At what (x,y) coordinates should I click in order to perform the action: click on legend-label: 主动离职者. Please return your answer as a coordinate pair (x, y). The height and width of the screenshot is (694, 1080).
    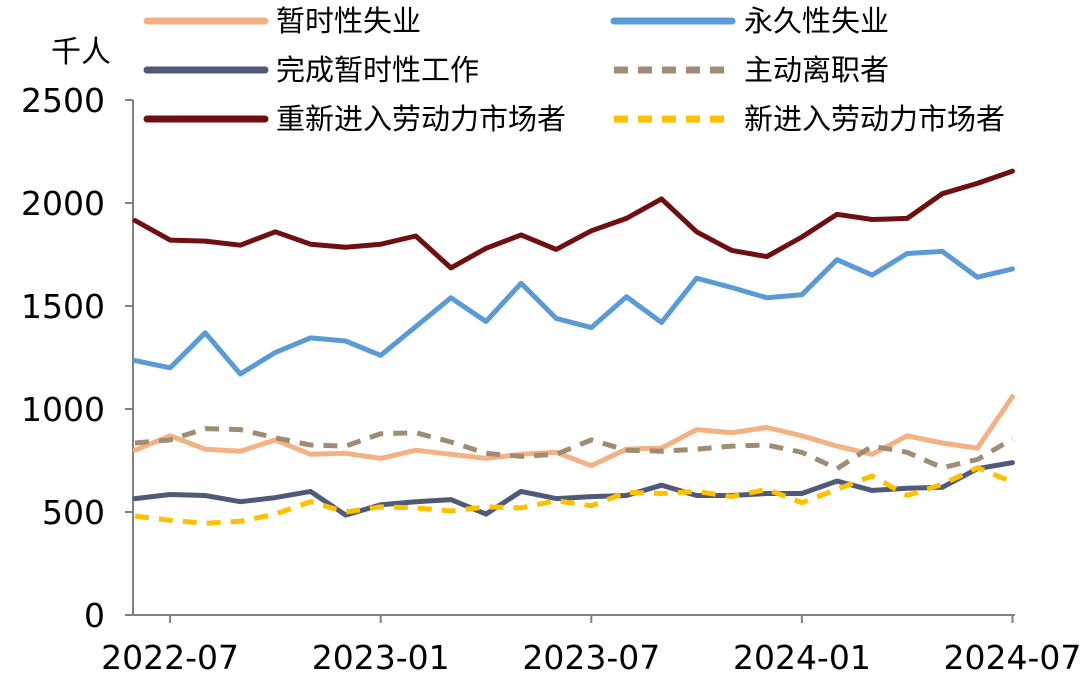
    Looking at the image, I should click on (816, 70).